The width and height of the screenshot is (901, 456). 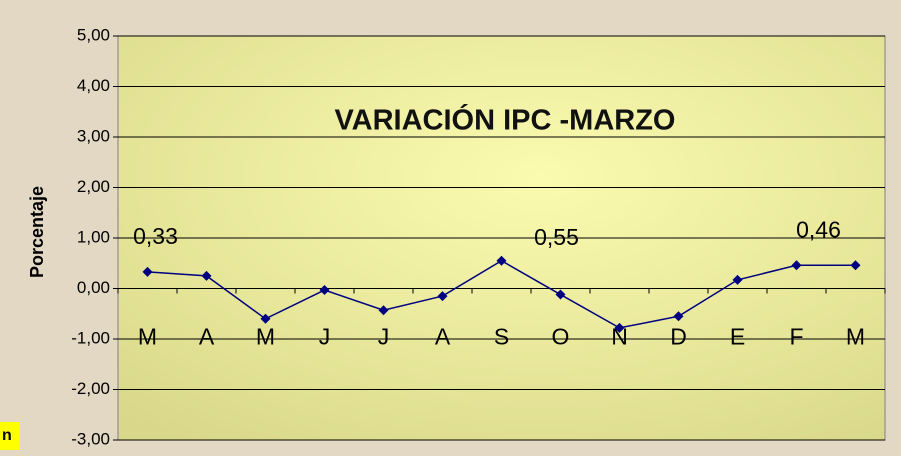 What do you see at coordinates (501, 337) in the screenshot?
I see `x-tick-label: S` at bounding box center [501, 337].